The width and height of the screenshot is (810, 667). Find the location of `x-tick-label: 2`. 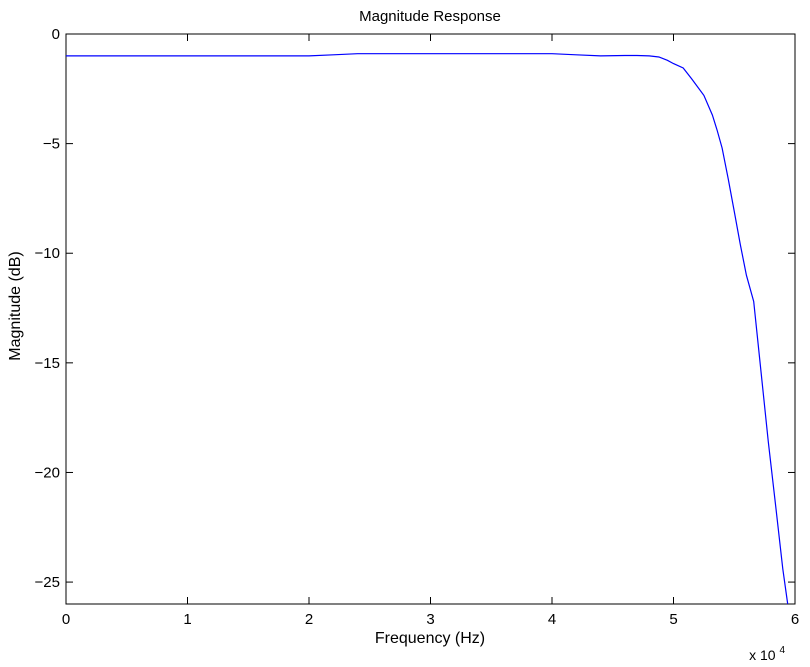

x-tick-label: 2 is located at coordinates (309, 619).